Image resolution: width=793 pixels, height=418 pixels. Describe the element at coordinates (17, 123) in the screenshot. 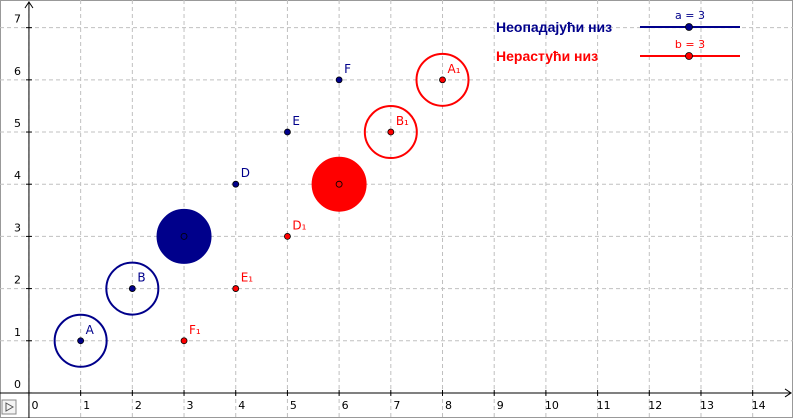

I see `y-tick-label: 5` at that location.